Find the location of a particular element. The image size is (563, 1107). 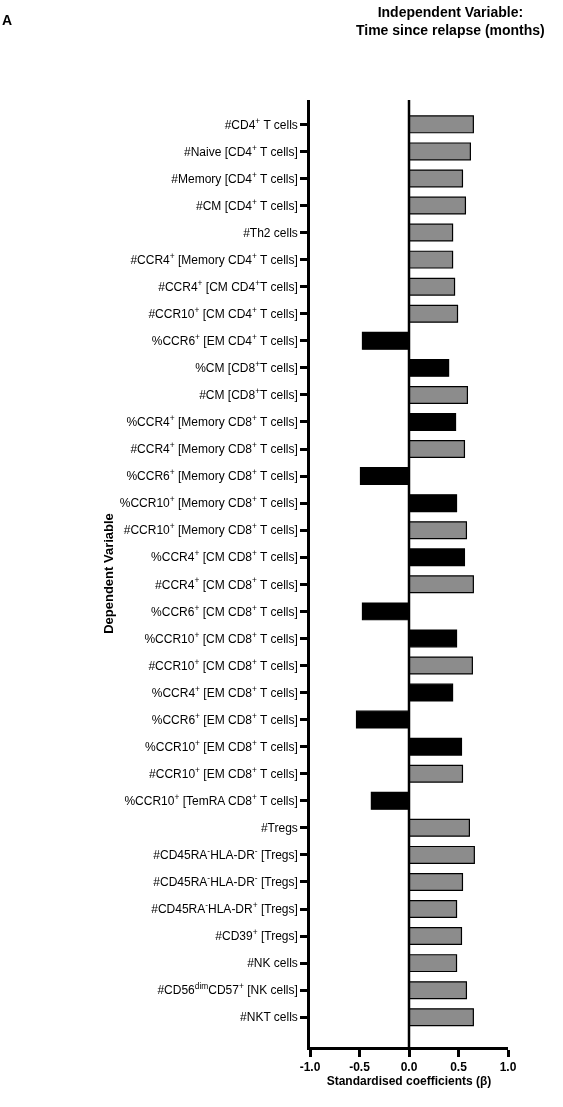

x-axis-title: Standardised coefficients (β) is located at coordinates (409, 1081).